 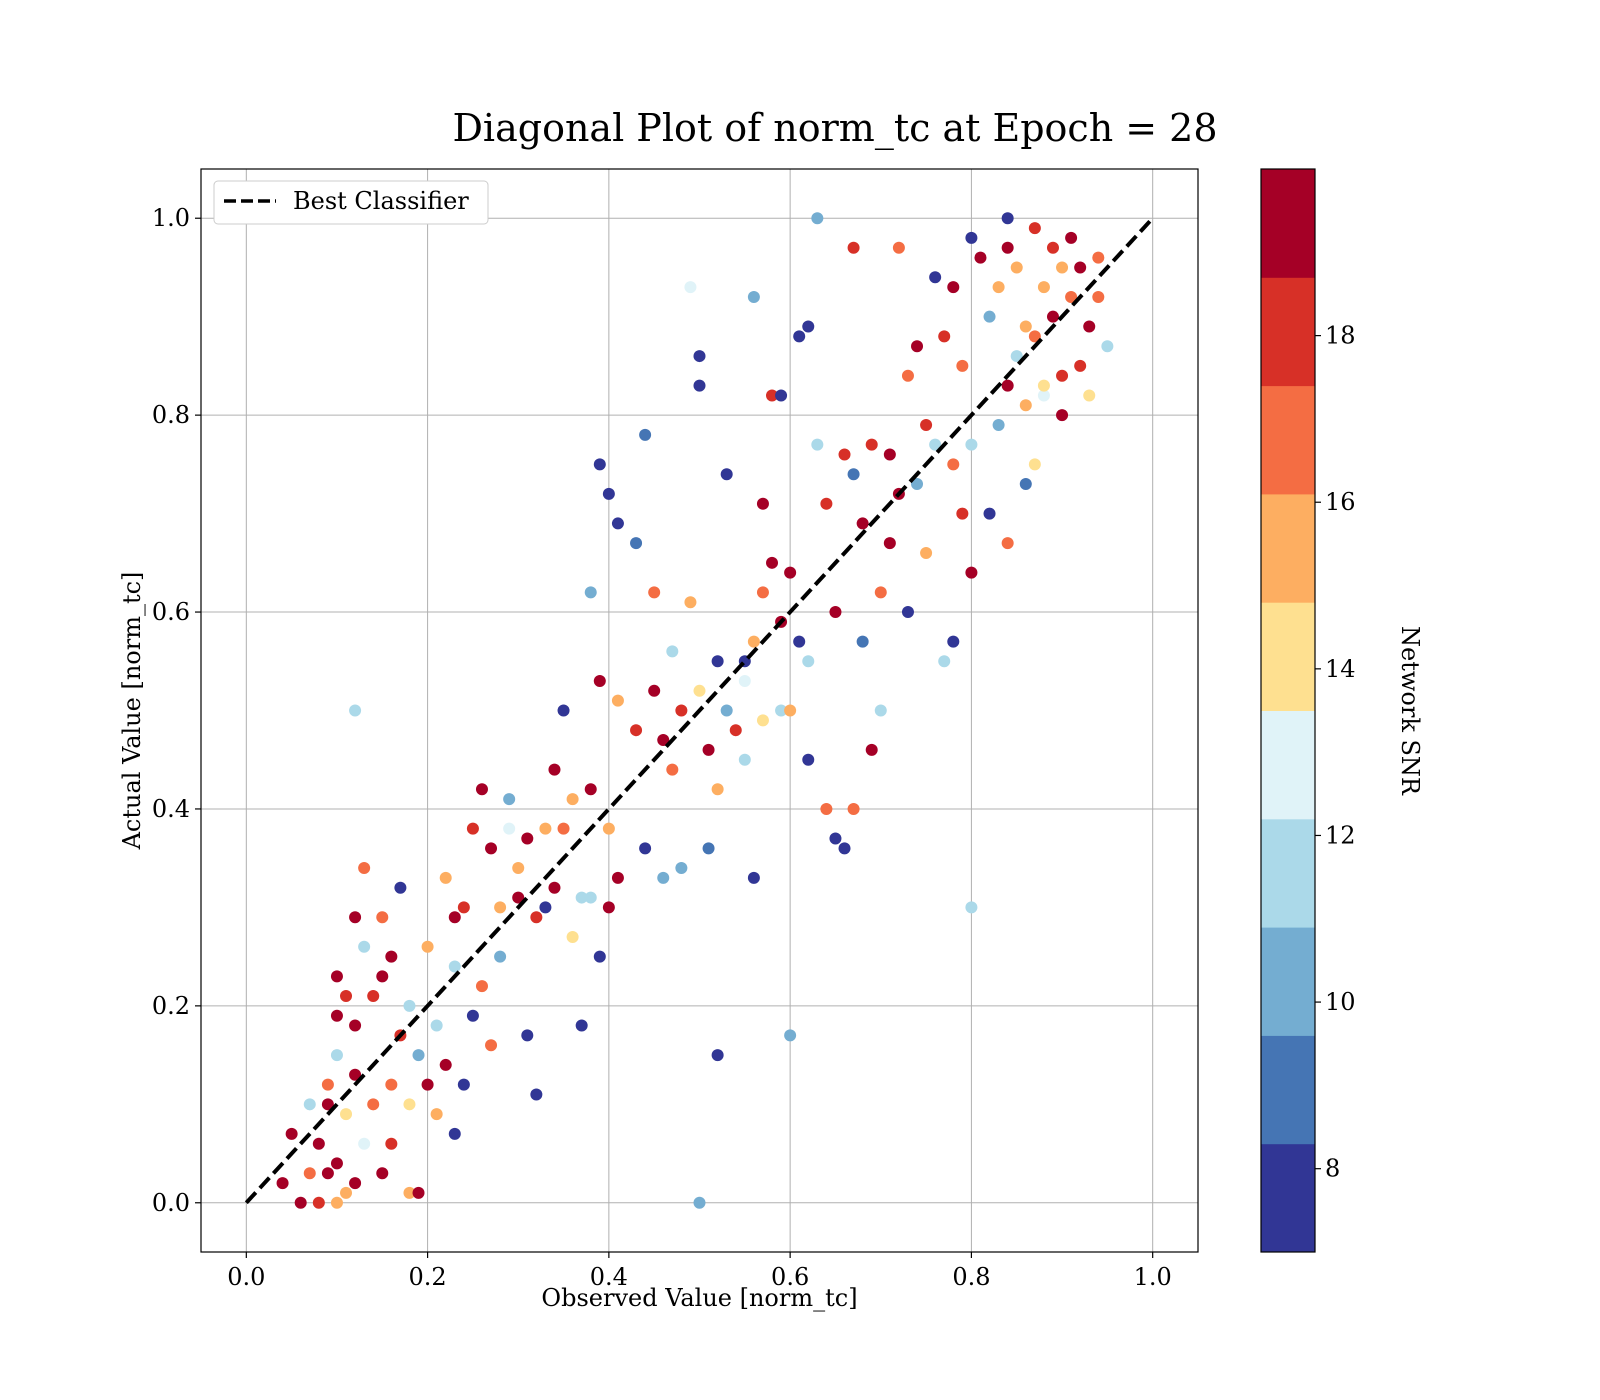 What do you see at coordinates (171, 809) in the screenshot?
I see `y-tick-label-2: 0.4` at bounding box center [171, 809].